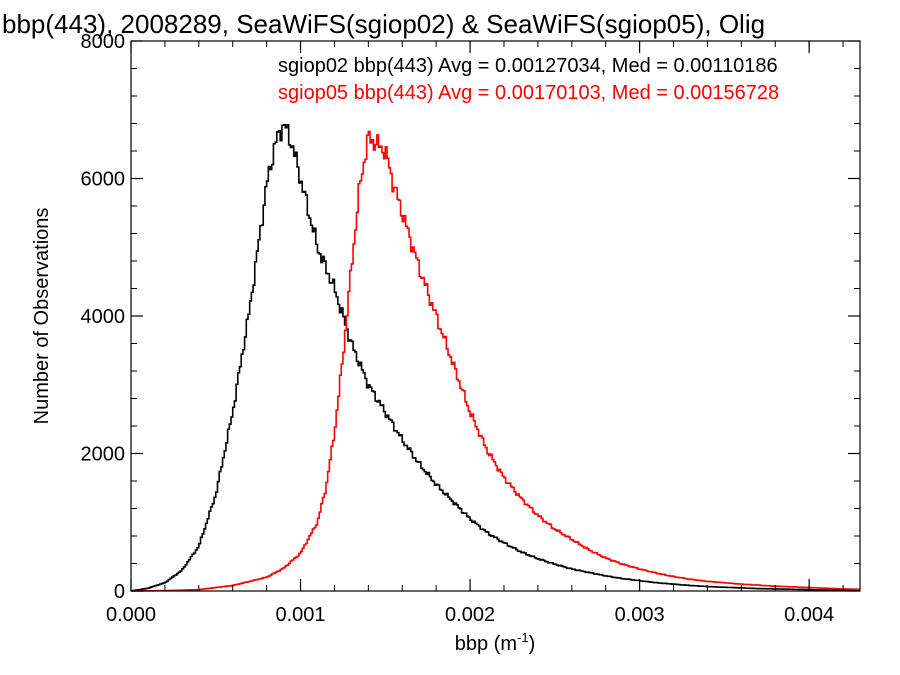 This screenshot has height=675, width=900. Describe the element at coordinates (103, 317) in the screenshot. I see `y-tick-label-2: 4000` at that location.